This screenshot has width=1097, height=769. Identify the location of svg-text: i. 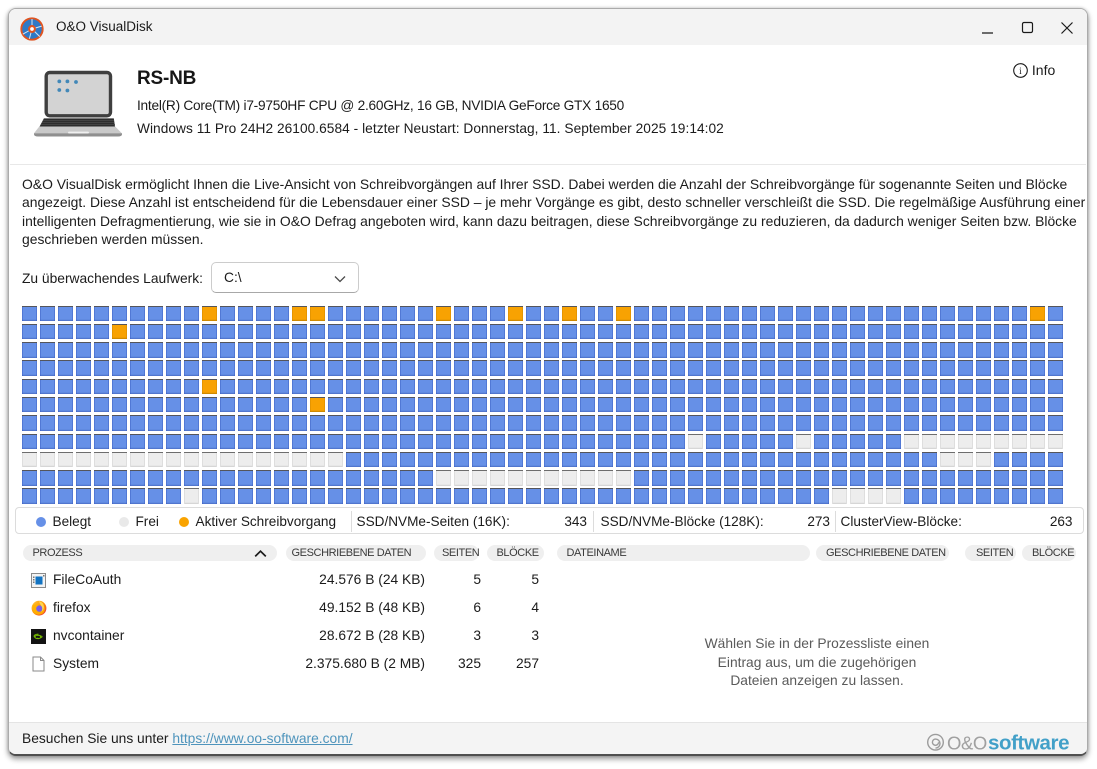
(1020, 72).